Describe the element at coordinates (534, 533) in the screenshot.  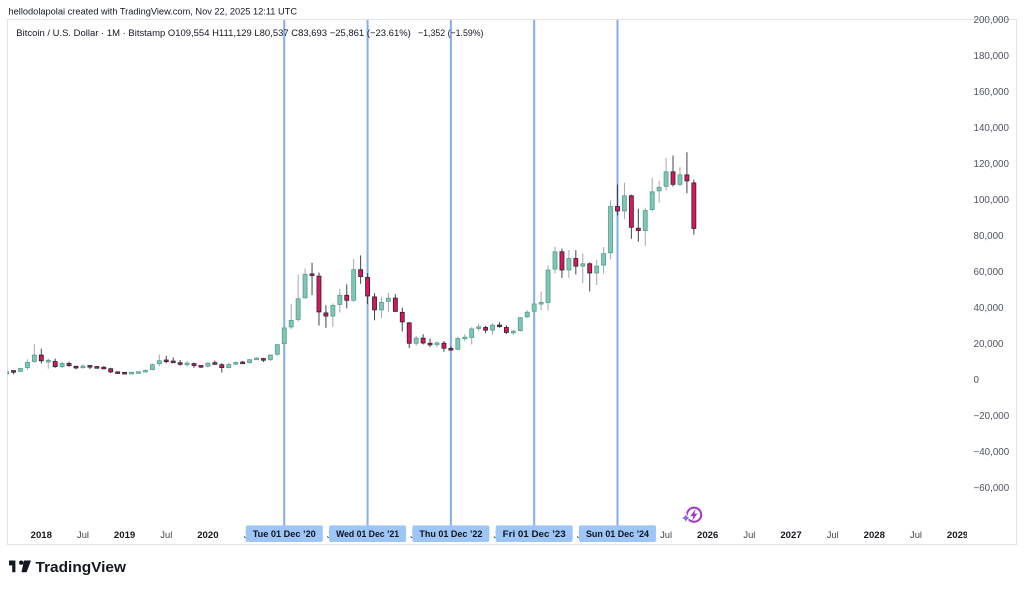
I see `svg-text: Fri 01 Dec ’23` at that location.